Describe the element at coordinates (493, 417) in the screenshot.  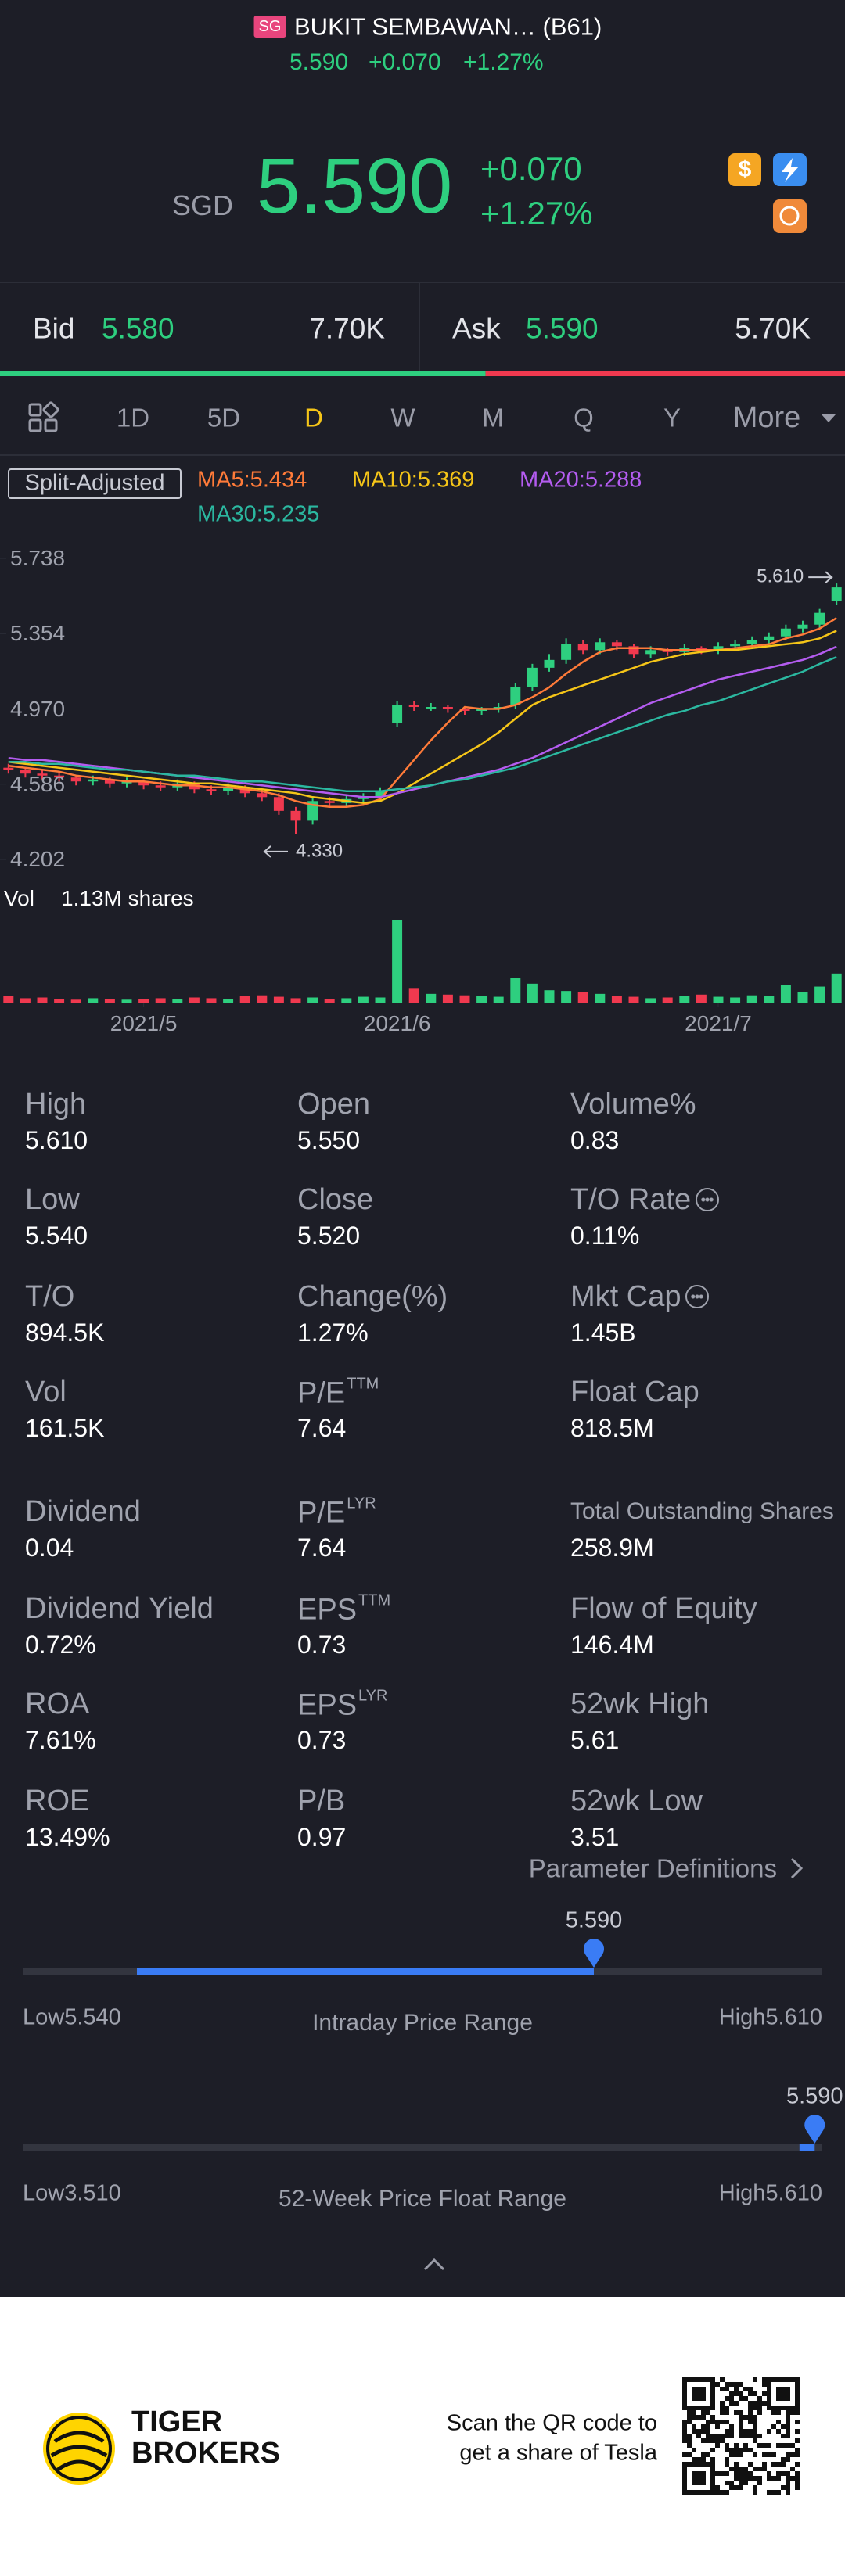
I see `period-tab: M` at that location.